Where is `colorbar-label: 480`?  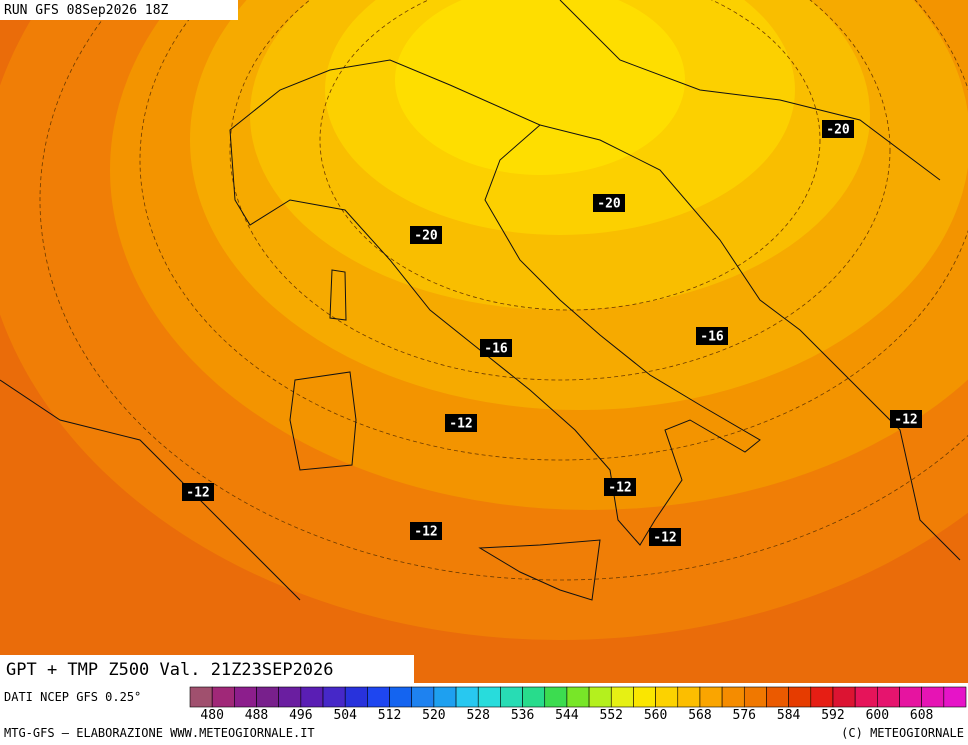 colorbar-label: 480 is located at coordinates (211, 715).